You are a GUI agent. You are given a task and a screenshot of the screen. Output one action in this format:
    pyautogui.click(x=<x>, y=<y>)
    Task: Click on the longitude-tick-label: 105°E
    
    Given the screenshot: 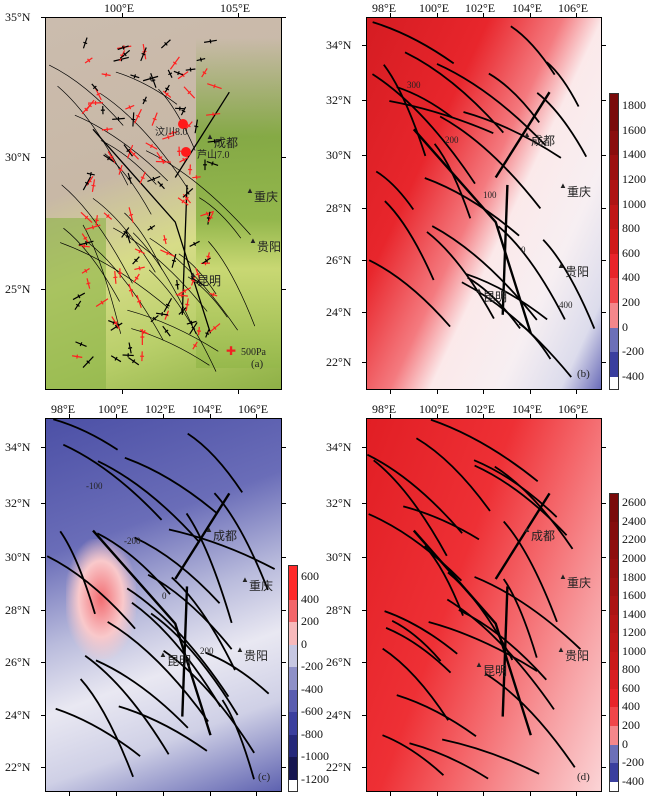 What is the action you would take?
    pyautogui.click(x=235, y=8)
    